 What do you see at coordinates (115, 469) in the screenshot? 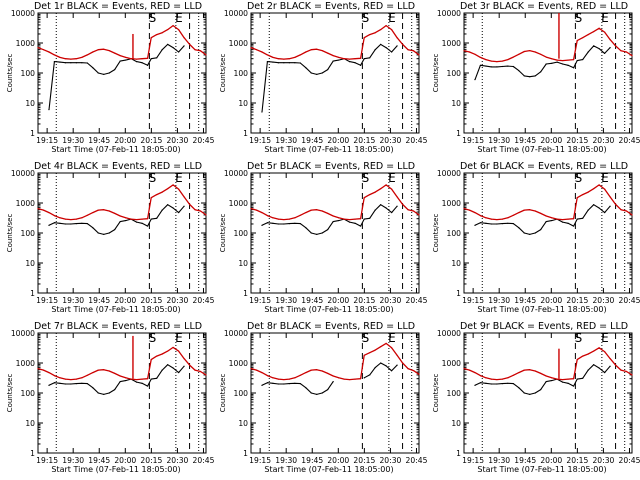
I see `x-axis-label: Start Time (07-Feb-11 18:05:00)` at bounding box center [115, 469].